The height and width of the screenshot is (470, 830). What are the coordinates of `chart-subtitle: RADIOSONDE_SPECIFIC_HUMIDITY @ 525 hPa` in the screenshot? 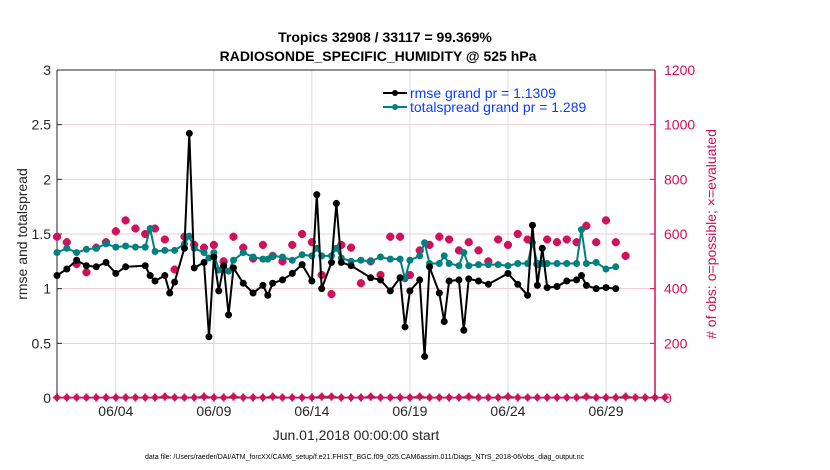 It's located at (378, 56).